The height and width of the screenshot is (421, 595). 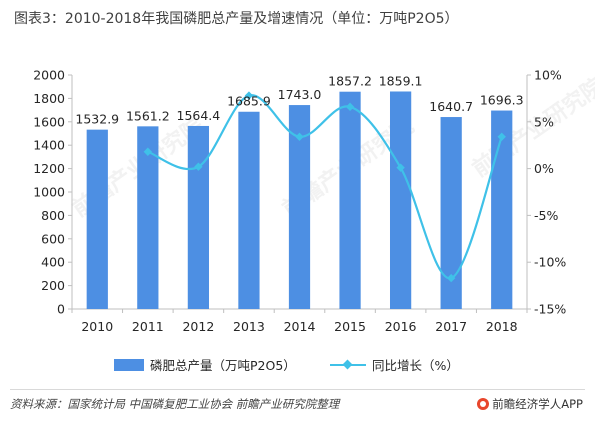 I want to click on legend-swatch-line, so click(x=348, y=365).